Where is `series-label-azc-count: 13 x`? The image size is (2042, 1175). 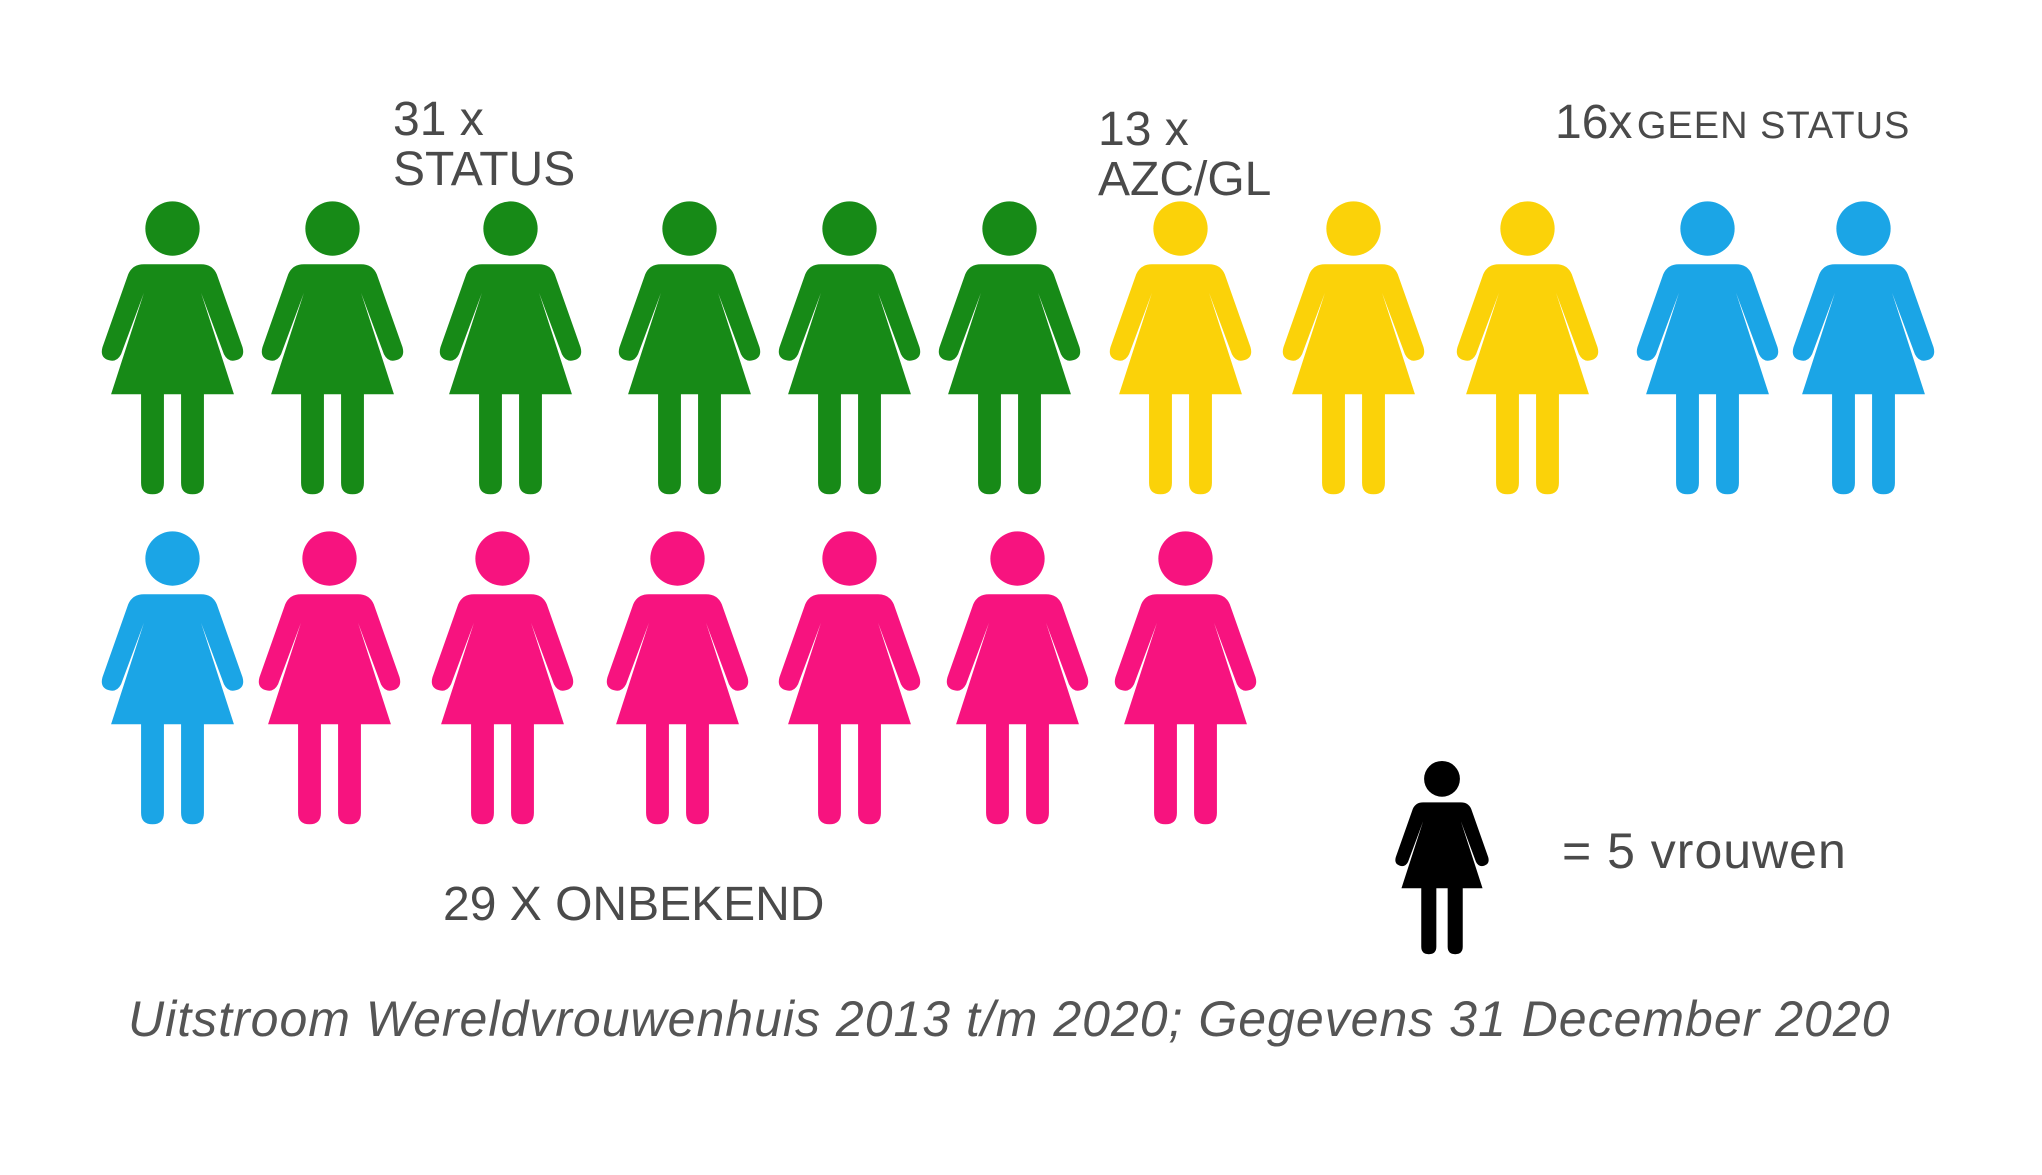 series-label-azc-count: 13 x is located at coordinates (1143, 129).